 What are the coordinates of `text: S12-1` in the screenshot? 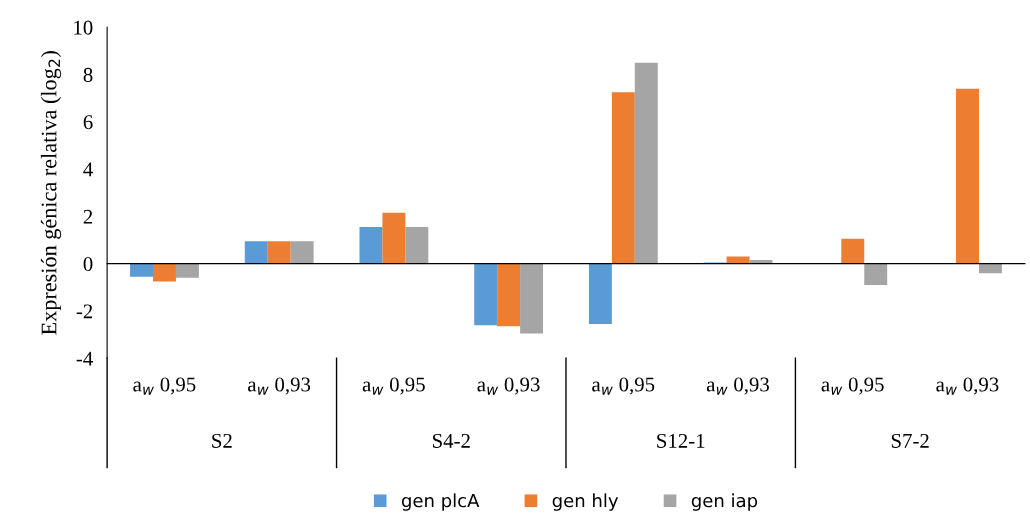 It's located at (681, 440).